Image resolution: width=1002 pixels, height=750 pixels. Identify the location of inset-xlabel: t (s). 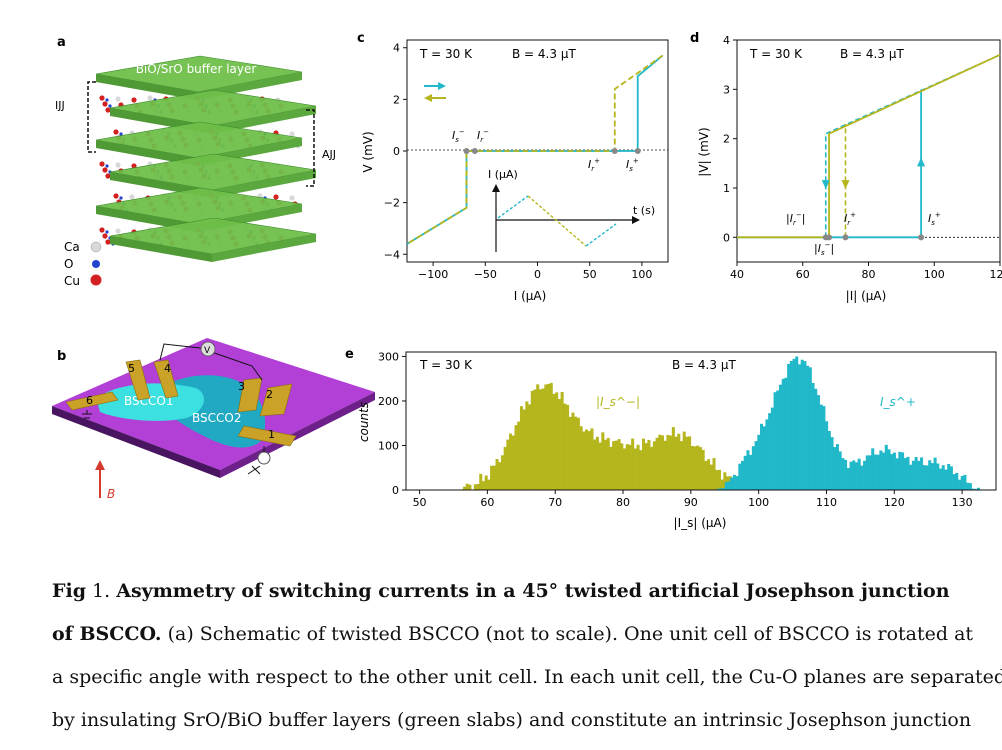
(644, 210).